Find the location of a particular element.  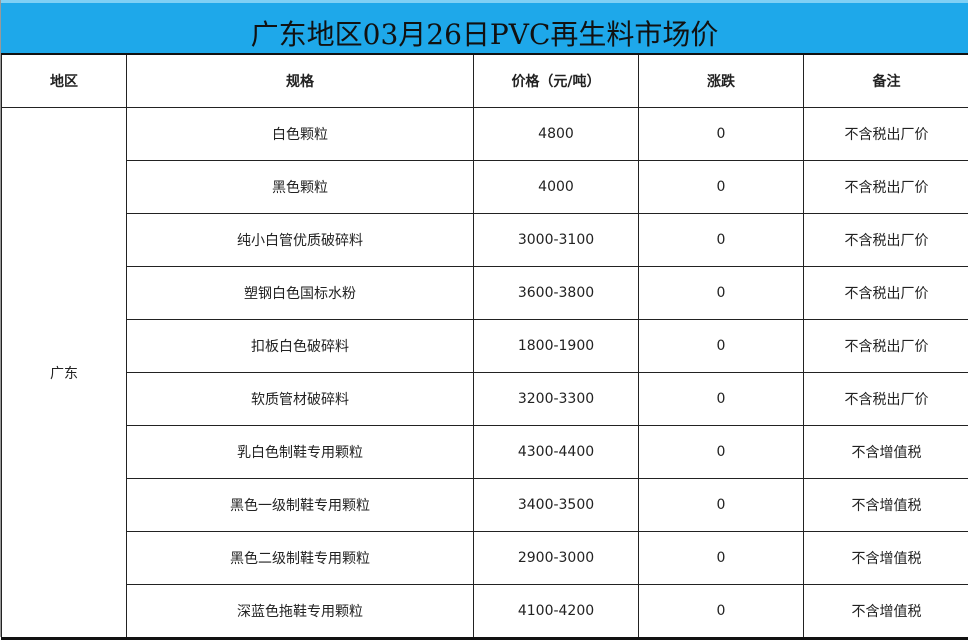

price-cell: 4300-4400 is located at coordinates (556, 452).